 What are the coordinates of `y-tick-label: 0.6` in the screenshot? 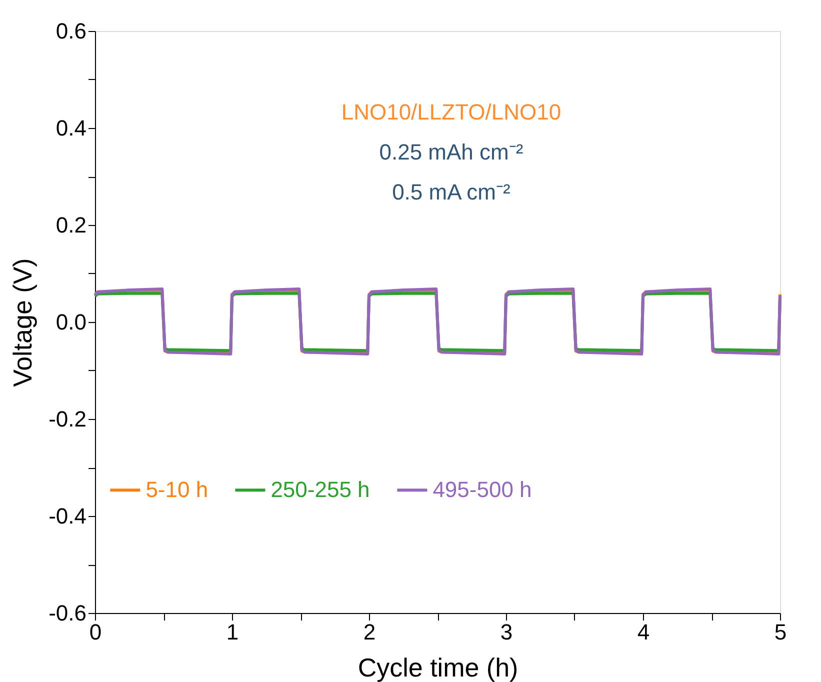 It's located at (71, 31).